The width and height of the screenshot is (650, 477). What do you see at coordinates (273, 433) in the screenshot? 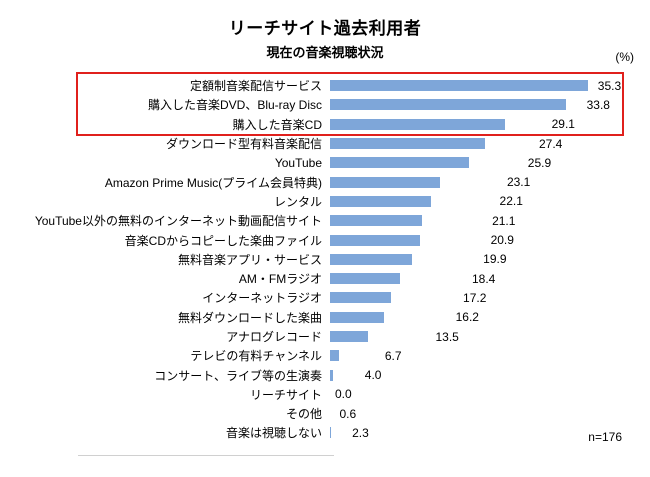
I see `category-label: 音楽は視聴しない` at bounding box center [273, 433].